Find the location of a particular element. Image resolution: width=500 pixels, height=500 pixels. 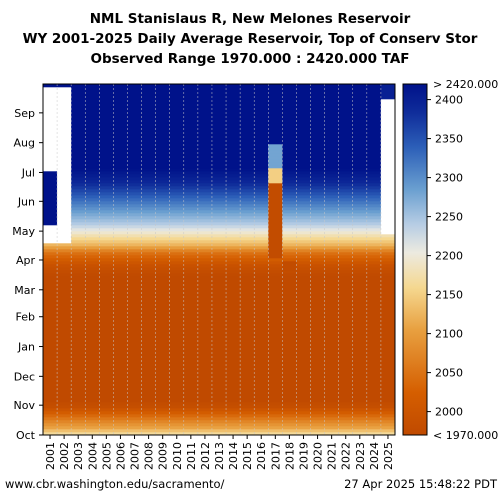

y-tick-label-jul: Jul is located at coordinates (28, 172).